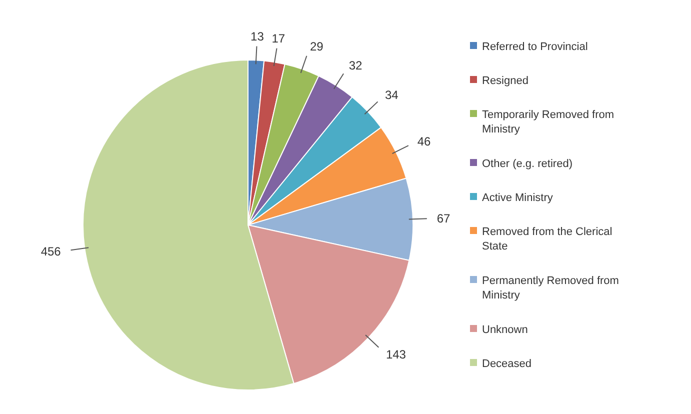  Describe the element at coordinates (505, 330) in the screenshot. I see `legend-label: Unknown` at that location.